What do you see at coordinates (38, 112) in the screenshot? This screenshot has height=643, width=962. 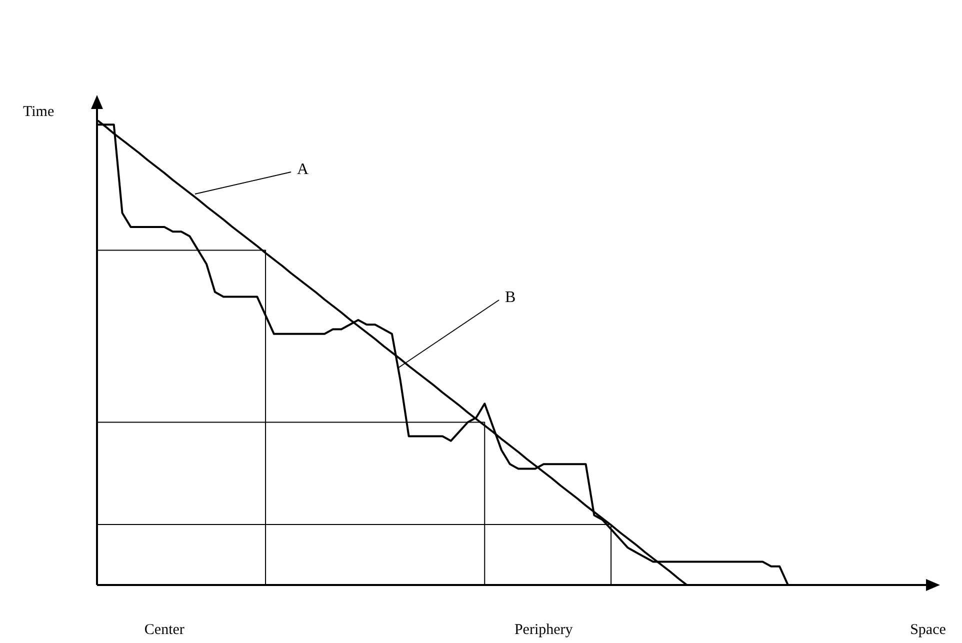 I see `y-axis-title: Time` at bounding box center [38, 112].